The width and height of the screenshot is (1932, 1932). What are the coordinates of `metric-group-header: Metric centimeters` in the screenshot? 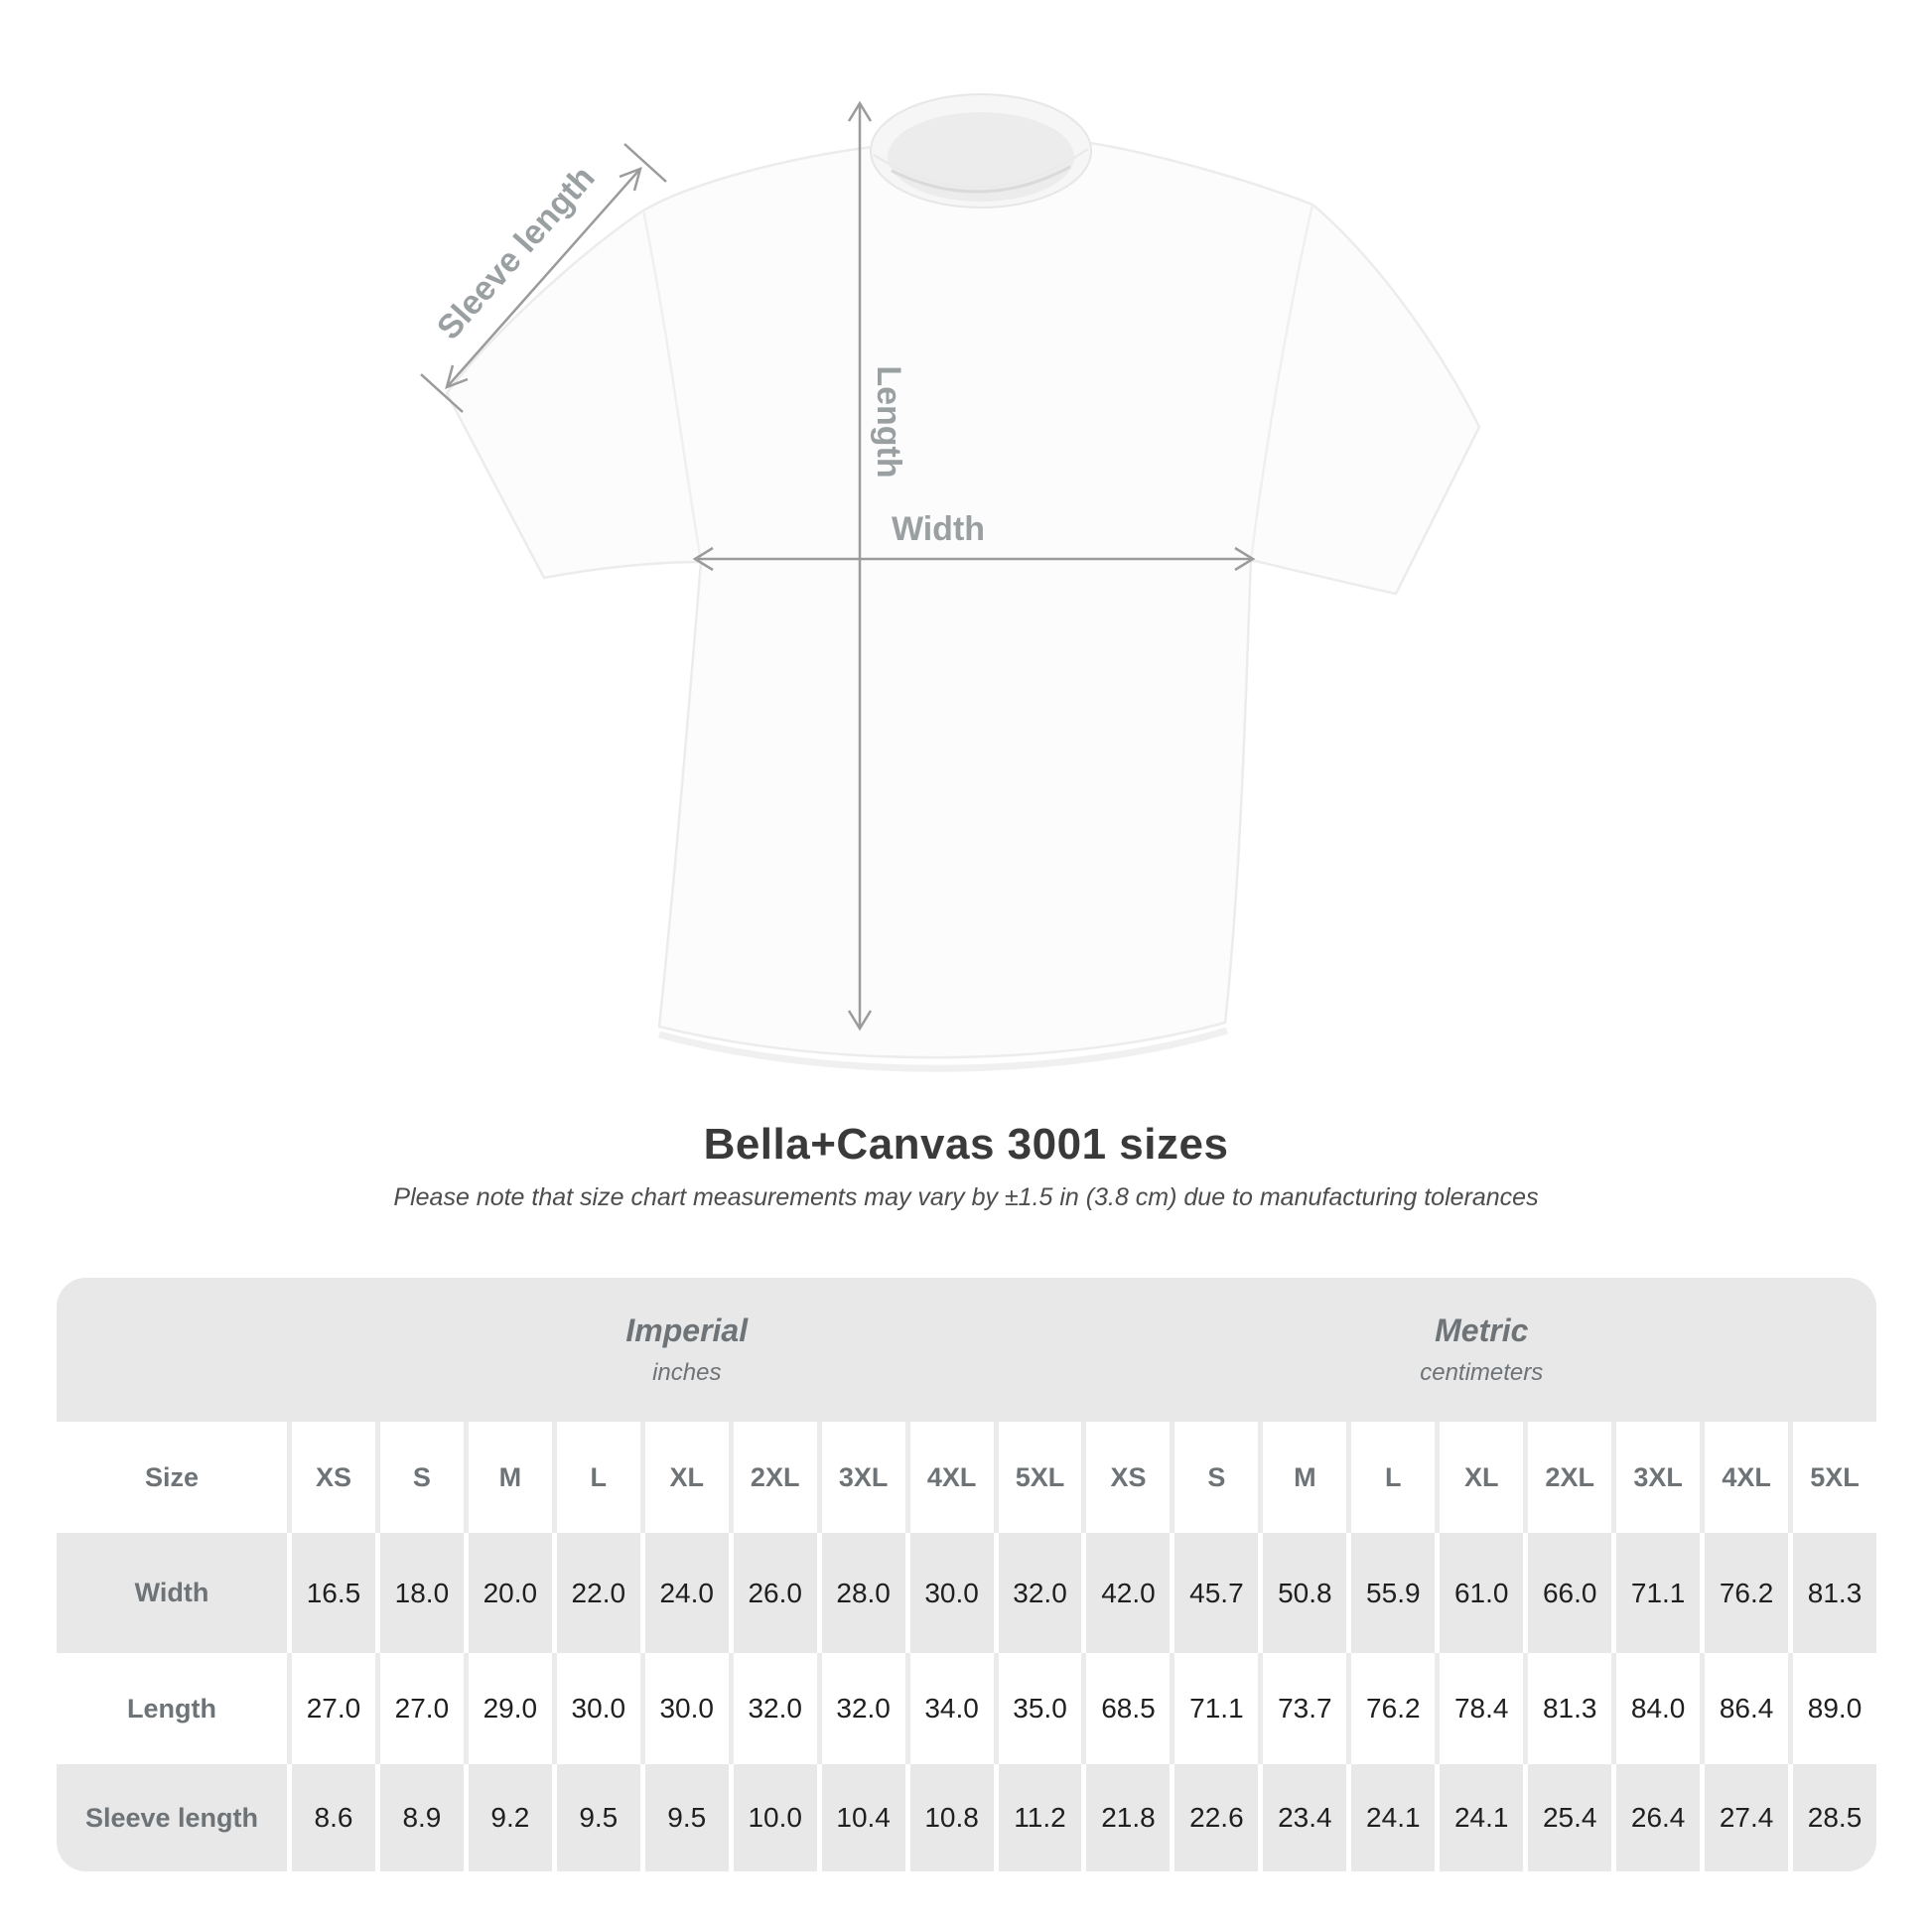 It's located at (1482, 1350).